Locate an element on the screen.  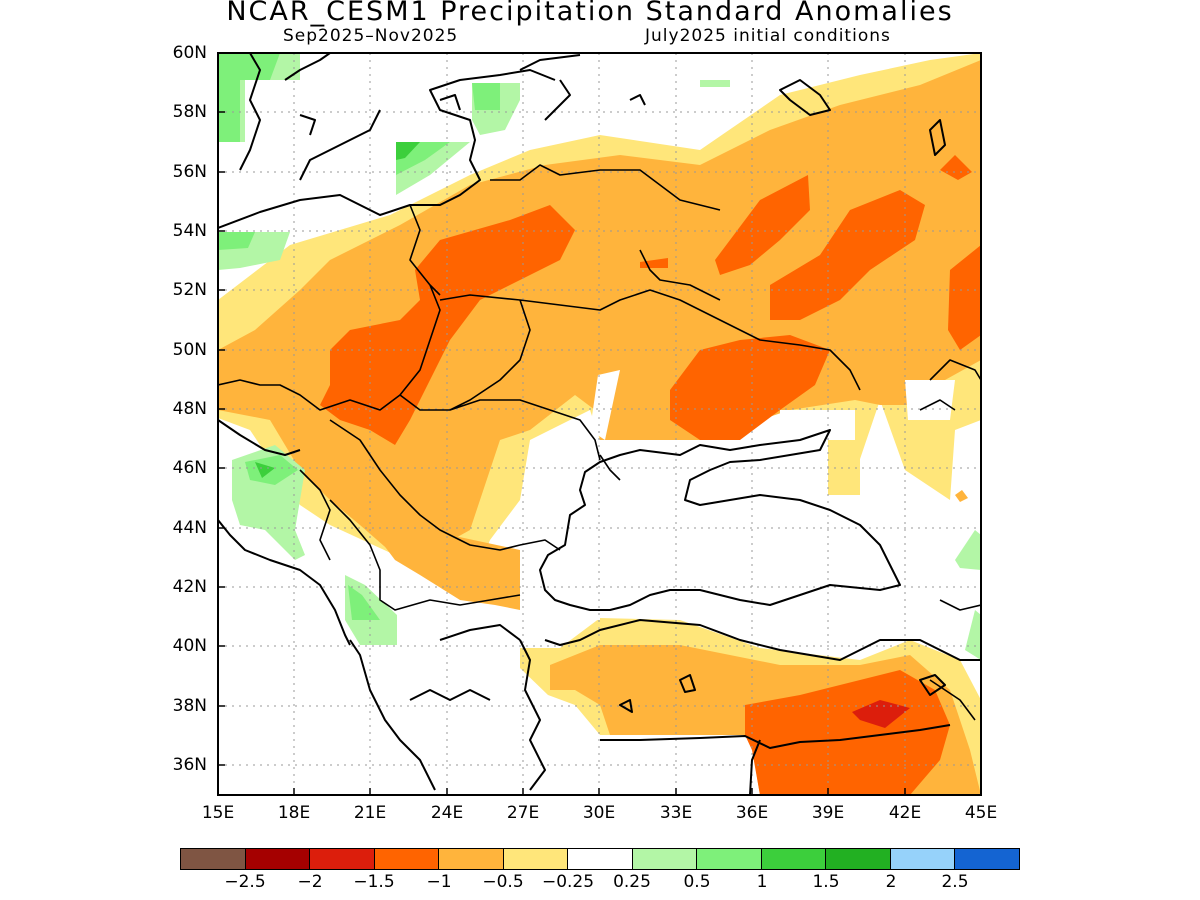
lon-label-24e: 24E is located at coordinates (447, 813).